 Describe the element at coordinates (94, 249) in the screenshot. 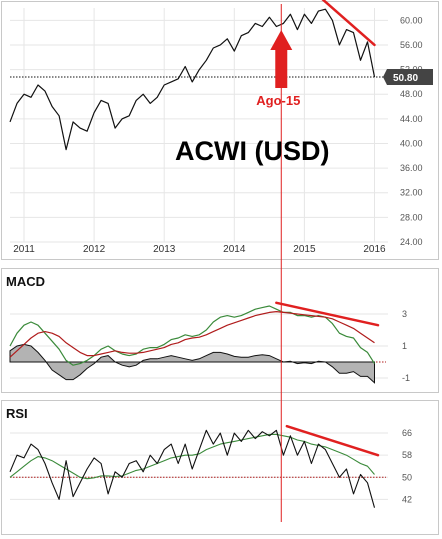

I see `xtick-label: 2012` at that location.